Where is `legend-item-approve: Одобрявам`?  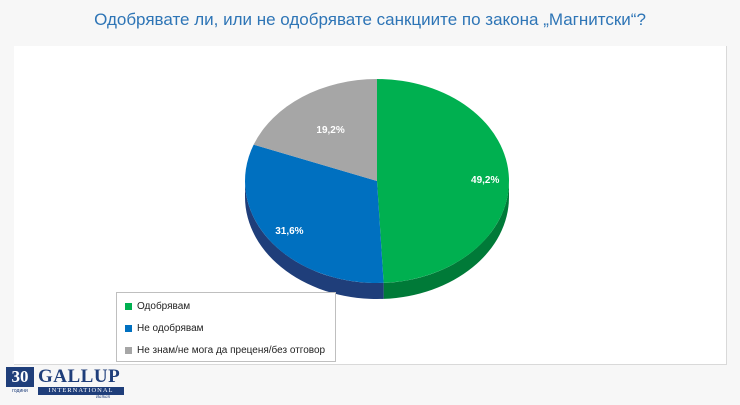
legend-item-approve: Одобрявам is located at coordinates (157, 306).